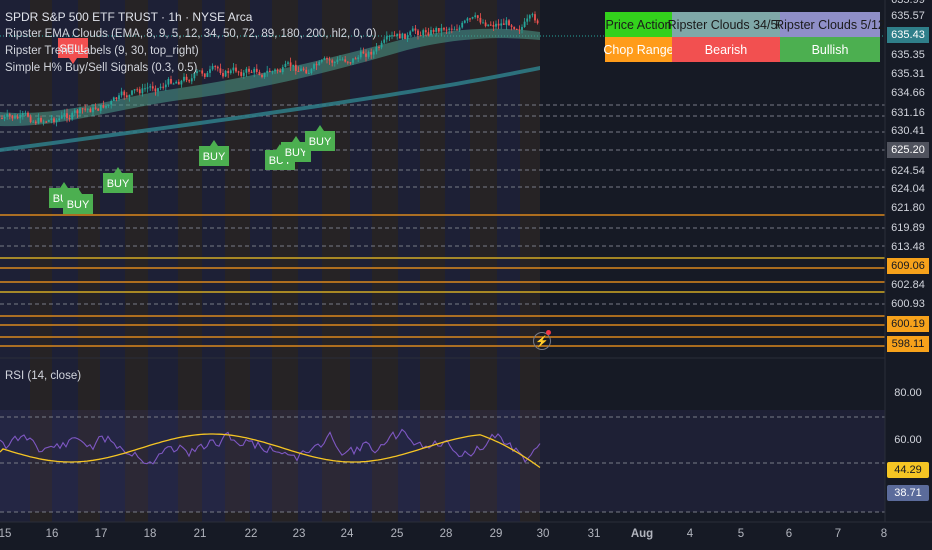  Describe the element at coordinates (908, 3) in the screenshot. I see `price-axis-top-label: 635.99` at that location.